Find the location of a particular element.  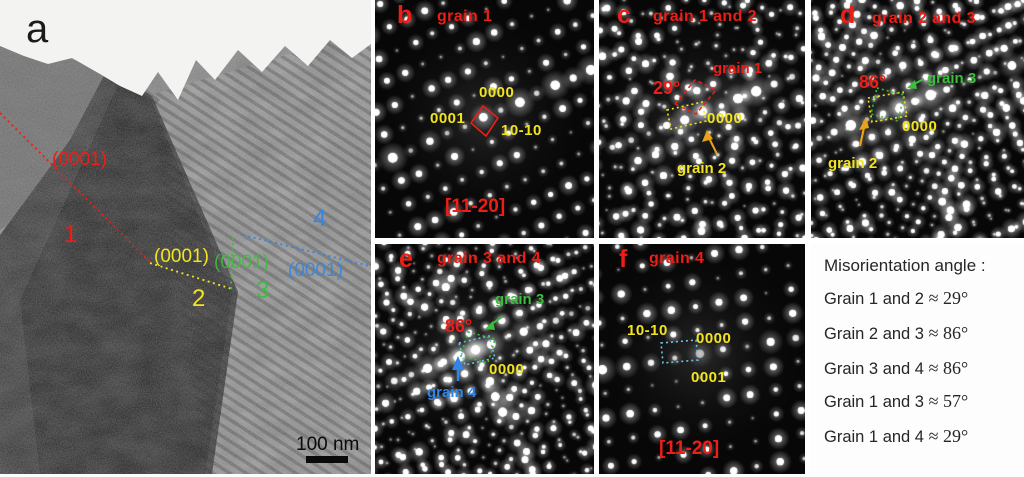

panel-b: b grain 1 0000 0001 10-10 [11-20] is located at coordinates (484, 119).